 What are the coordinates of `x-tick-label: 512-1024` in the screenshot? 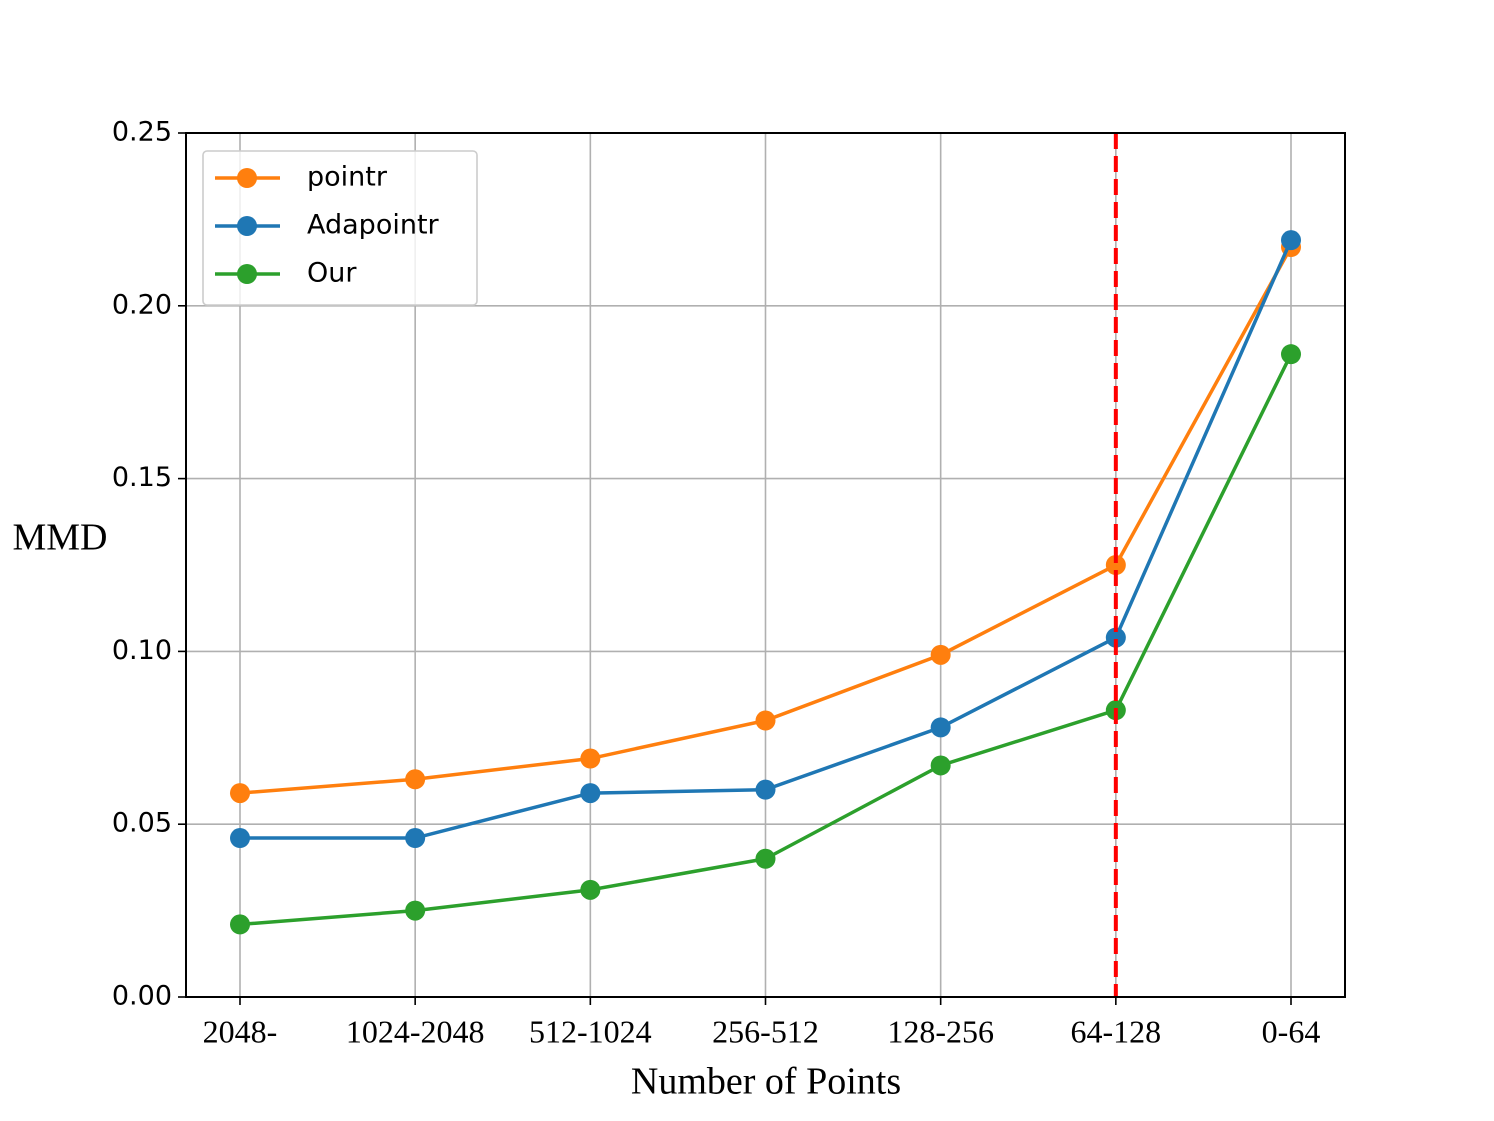 It's located at (590, 1031).